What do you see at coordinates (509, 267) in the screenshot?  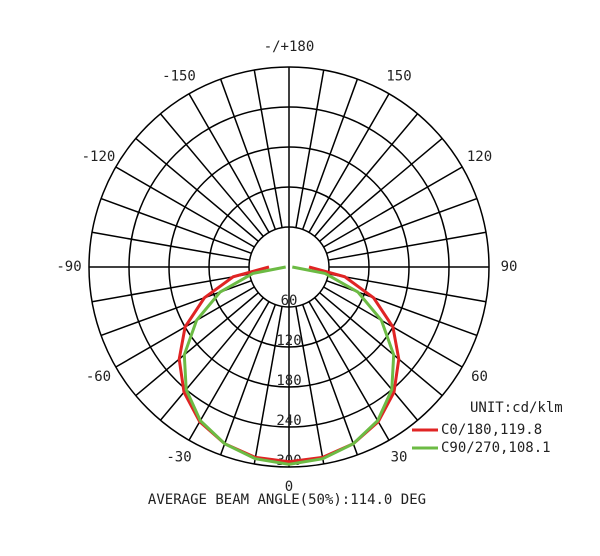 I see `angle-label: 90` at bounding box center [509, 267].